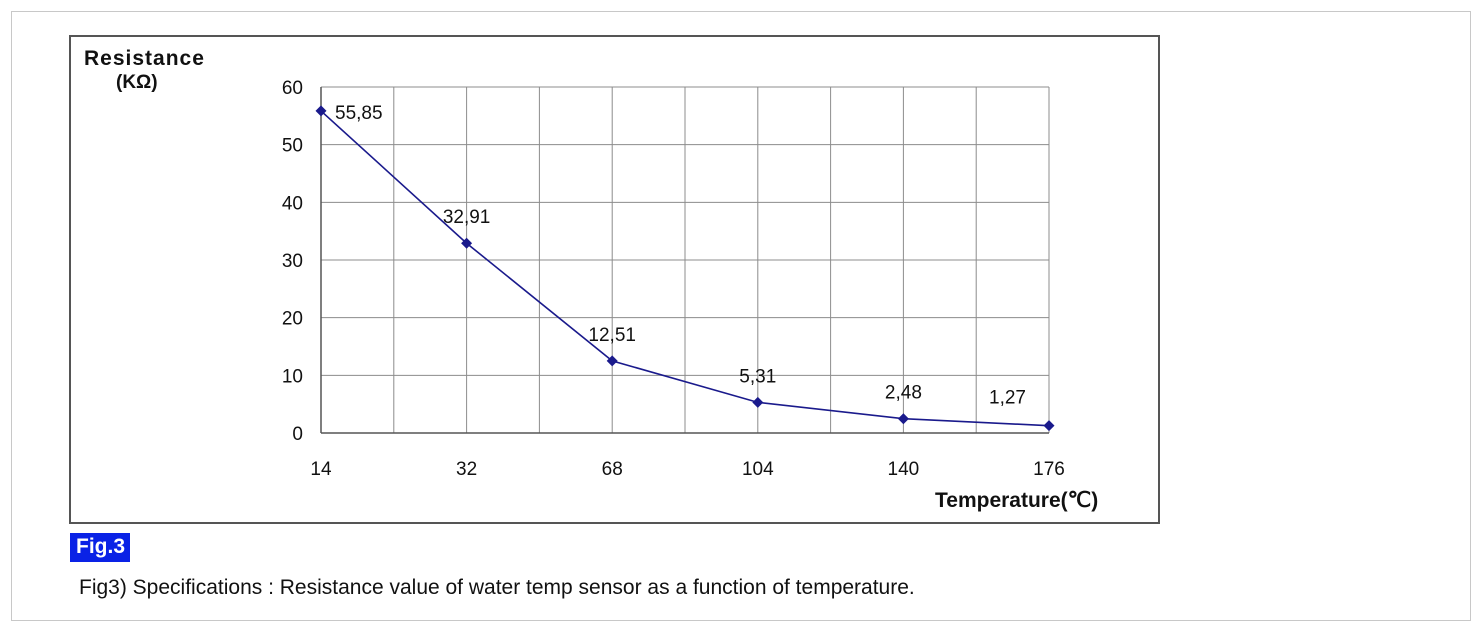  Describe the element at coordinates (292, 88) in the screenshot. I see `y-tick-label: 60` at that location.